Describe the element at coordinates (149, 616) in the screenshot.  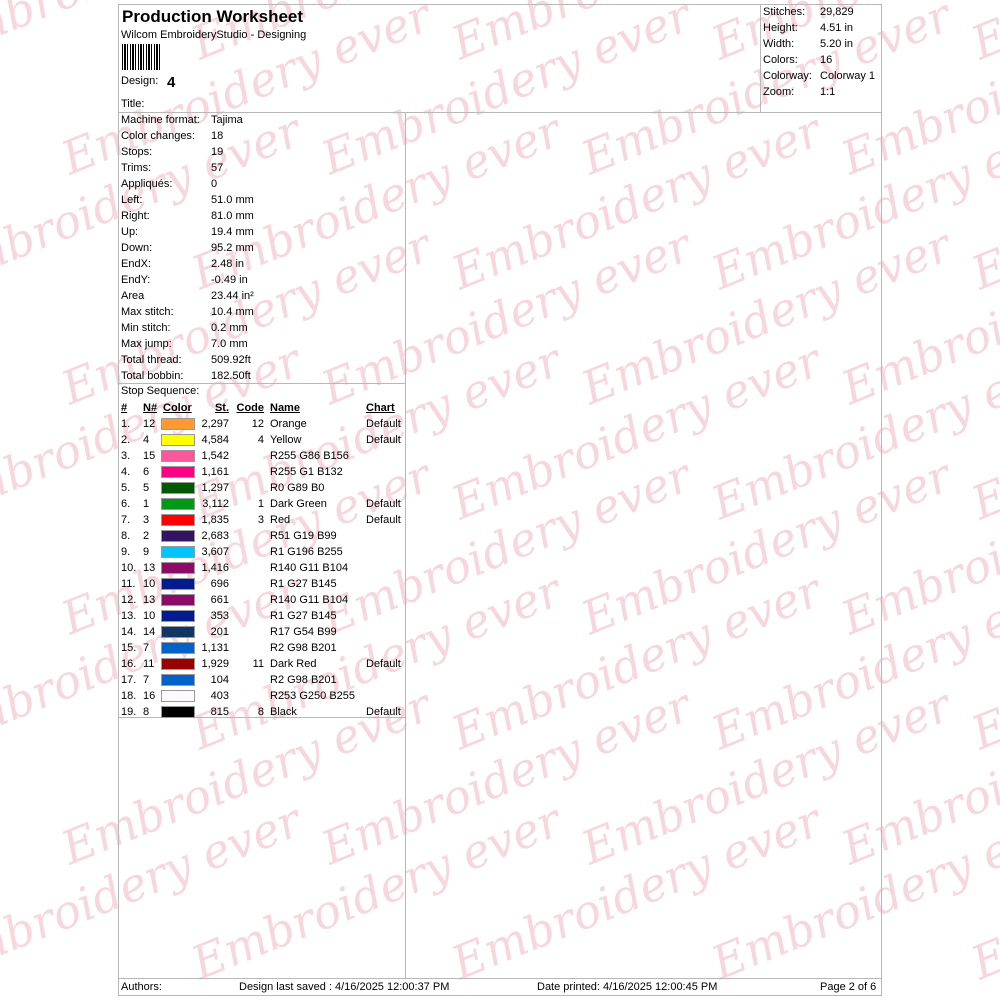
I see `row-needle: 10` at that location.